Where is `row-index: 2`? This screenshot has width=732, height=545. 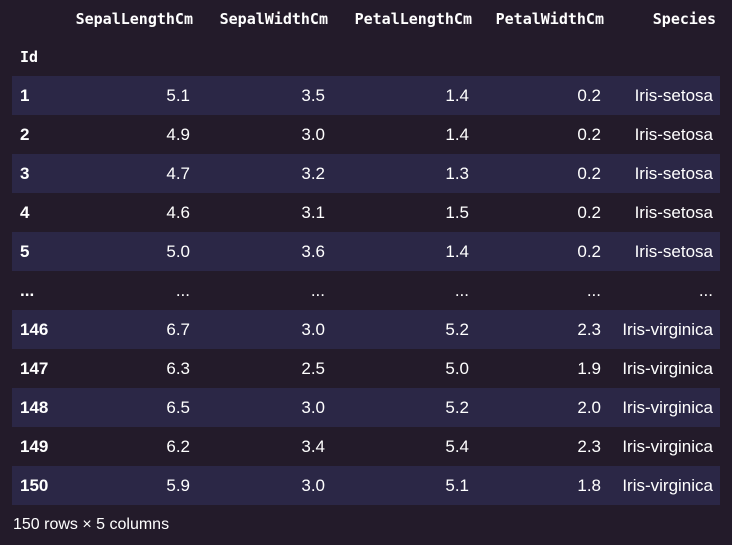 row-index: 2 is located at coordinates (25, 134).